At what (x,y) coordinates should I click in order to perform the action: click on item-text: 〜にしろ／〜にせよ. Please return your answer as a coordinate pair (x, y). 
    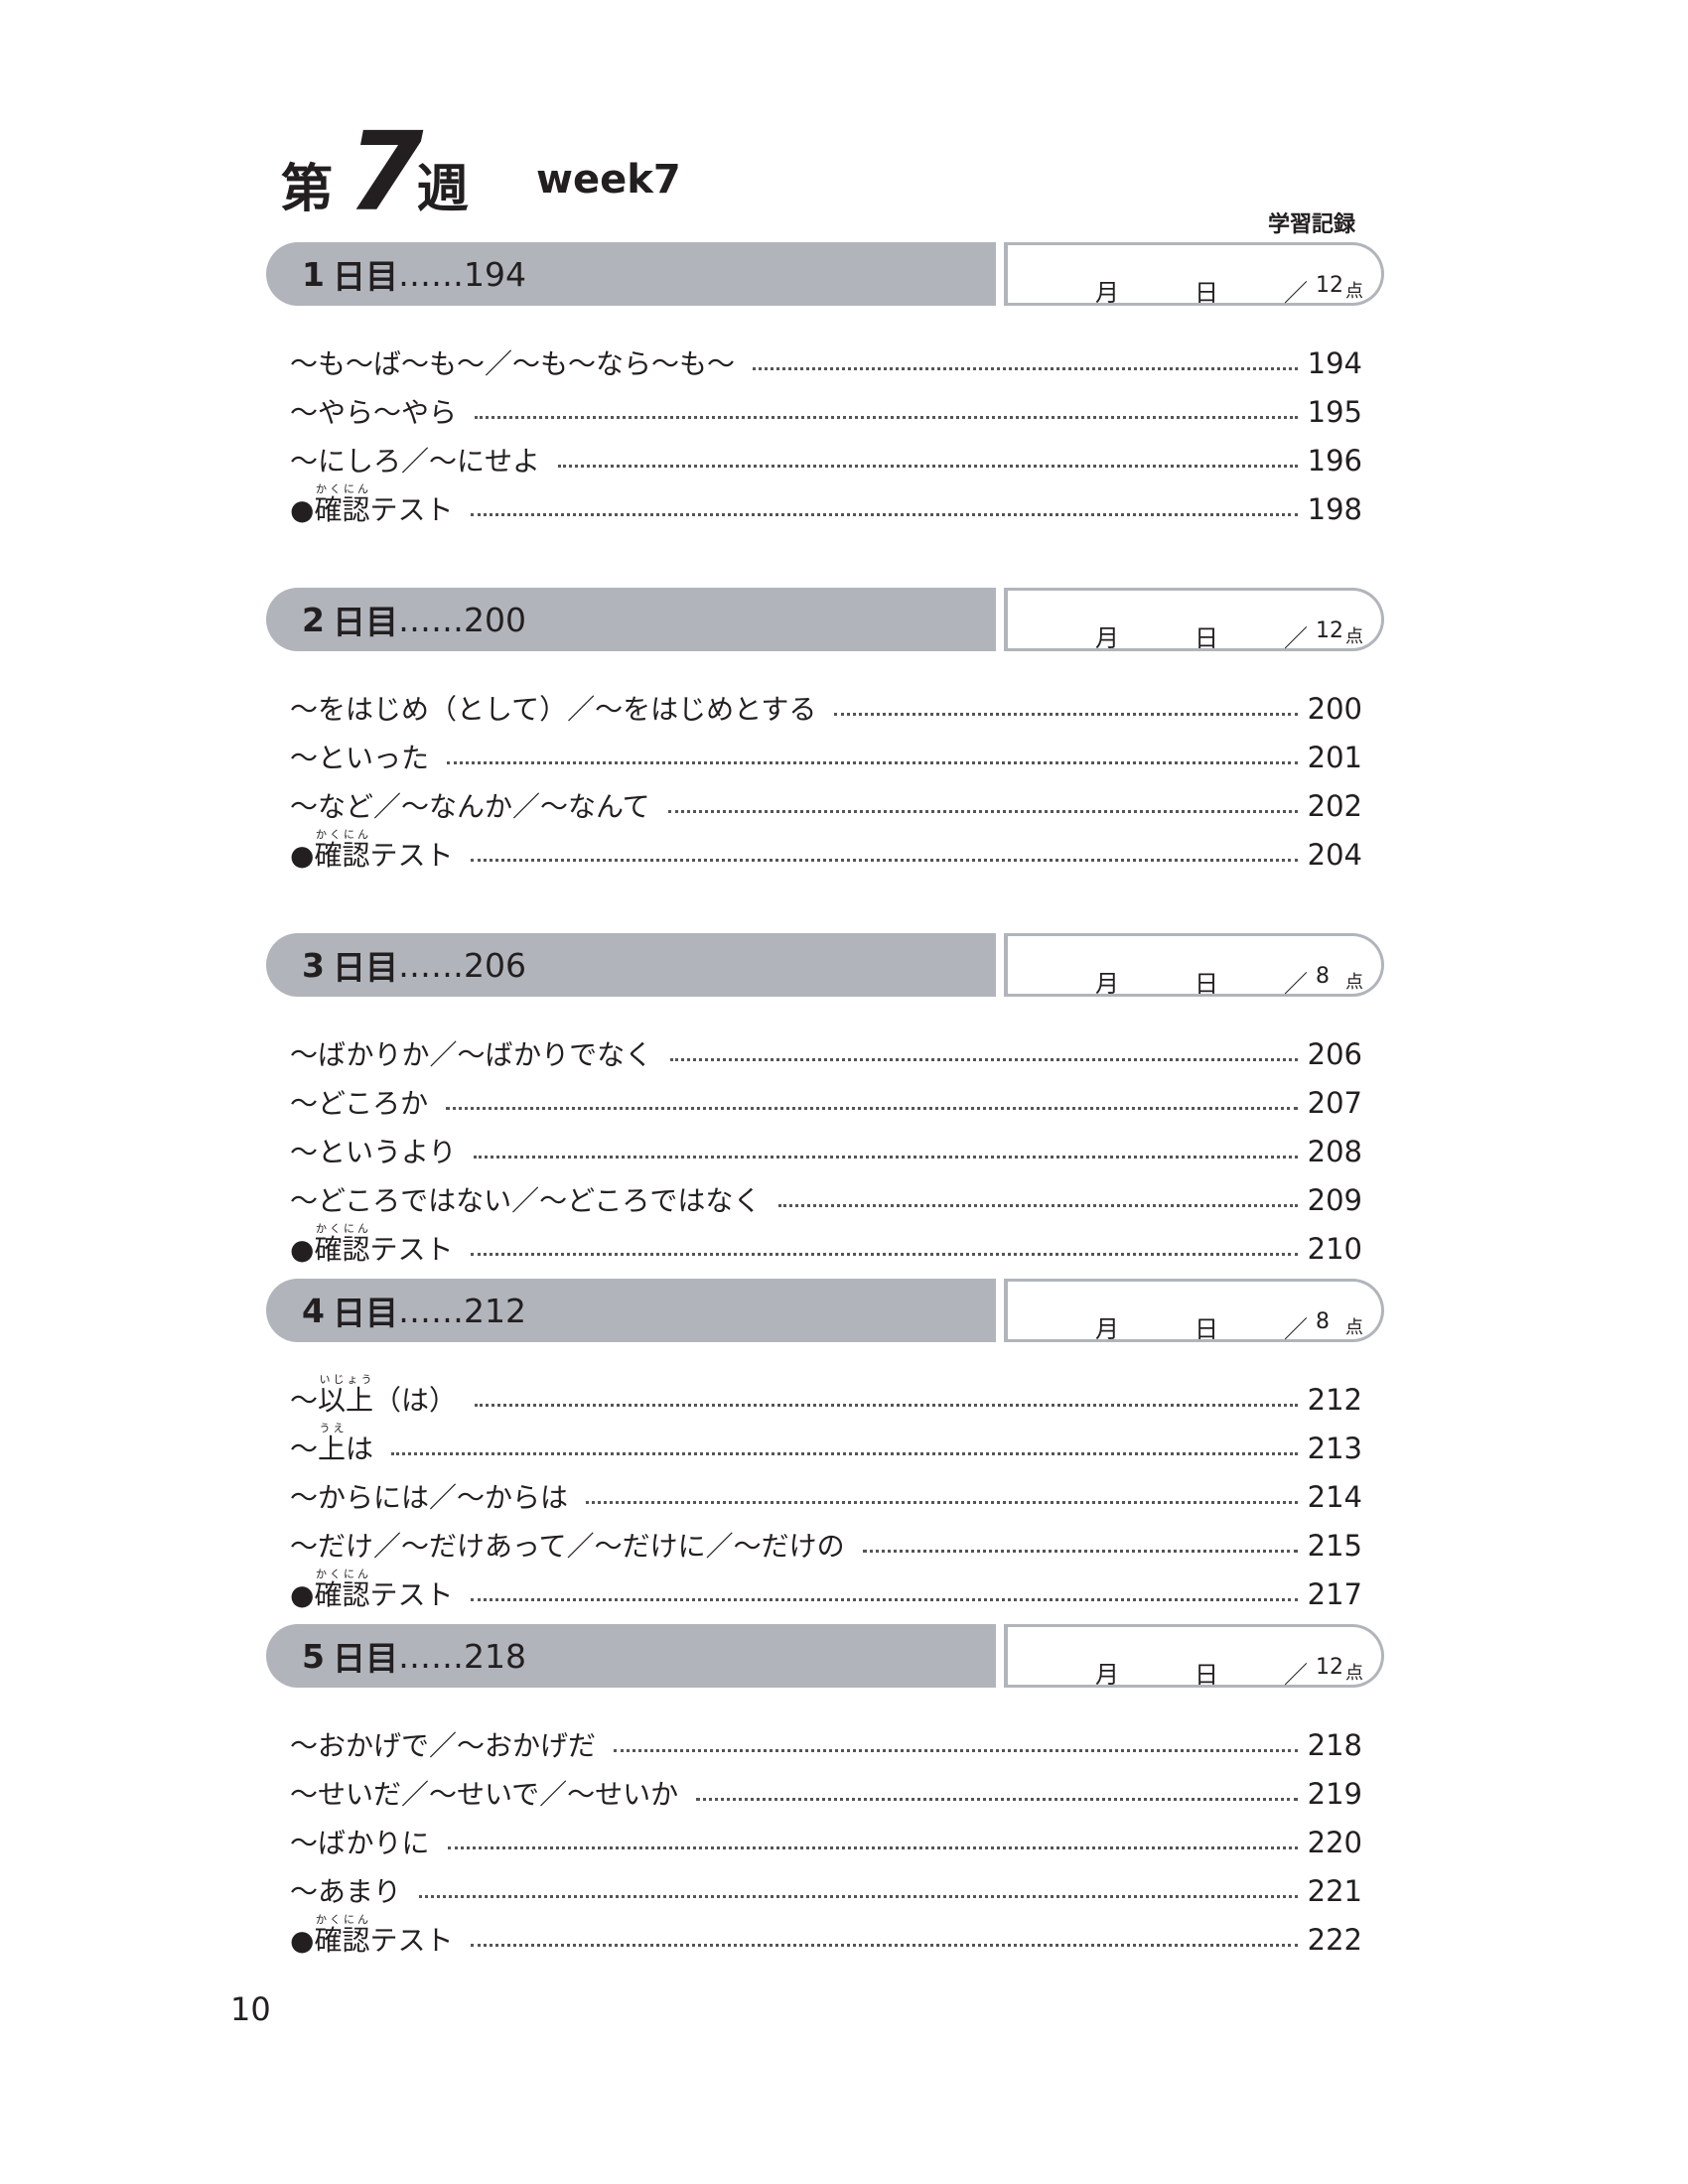
    Looking at the image, I should click on (415, 462).